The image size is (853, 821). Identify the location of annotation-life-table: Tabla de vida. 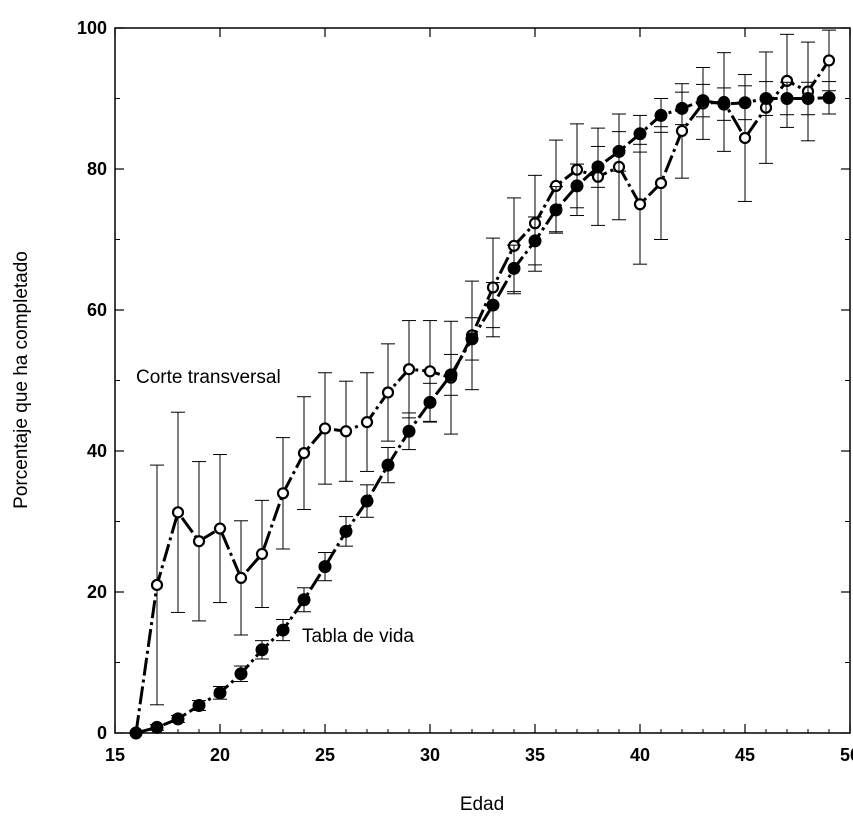
(358, 636).